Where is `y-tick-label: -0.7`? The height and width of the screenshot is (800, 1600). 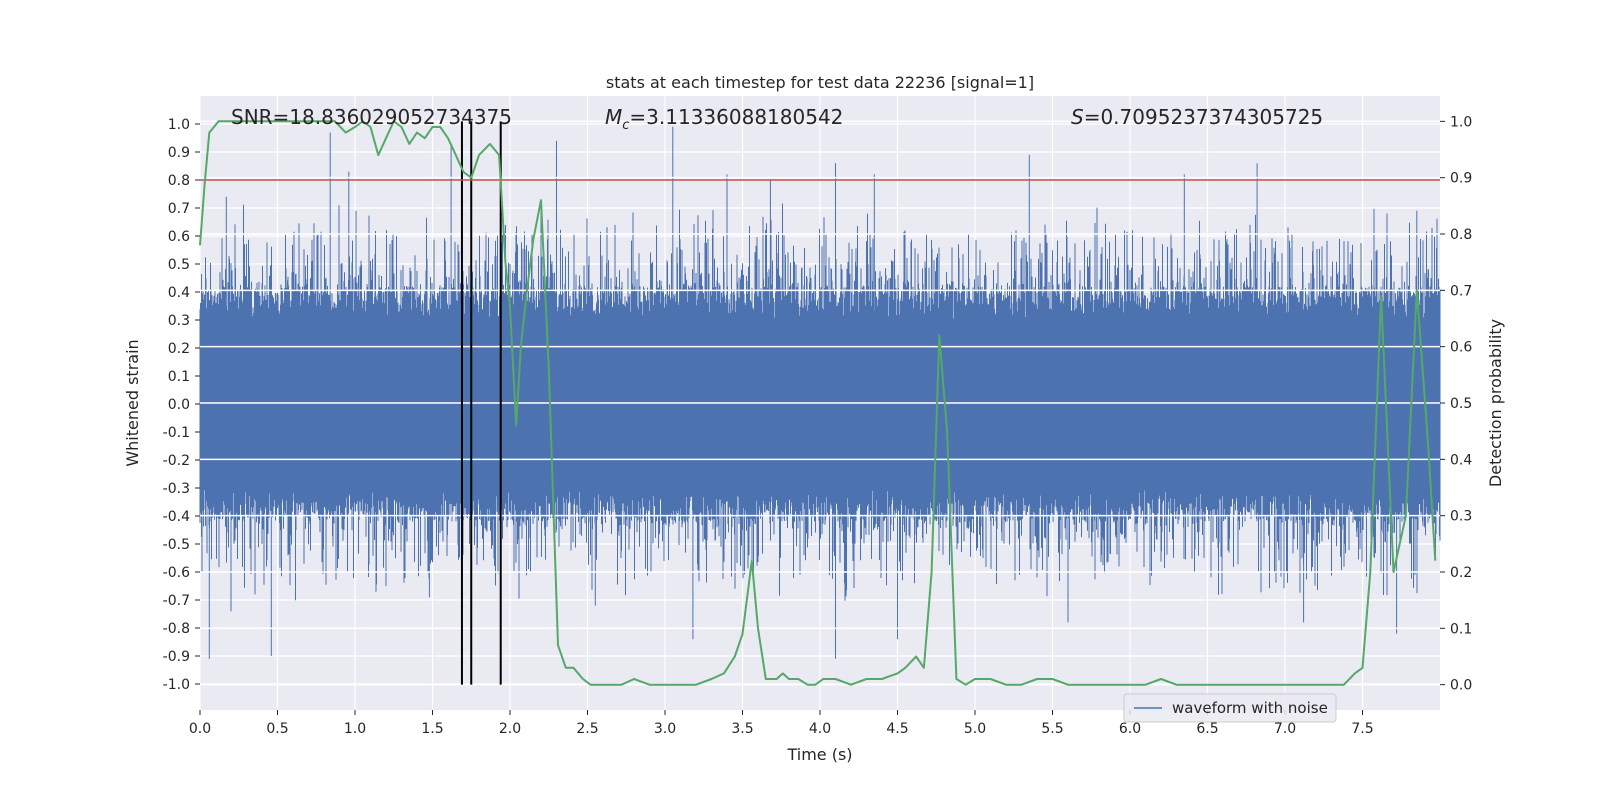 y-tick-label: -0.7 is located at coordinates (176, 601).